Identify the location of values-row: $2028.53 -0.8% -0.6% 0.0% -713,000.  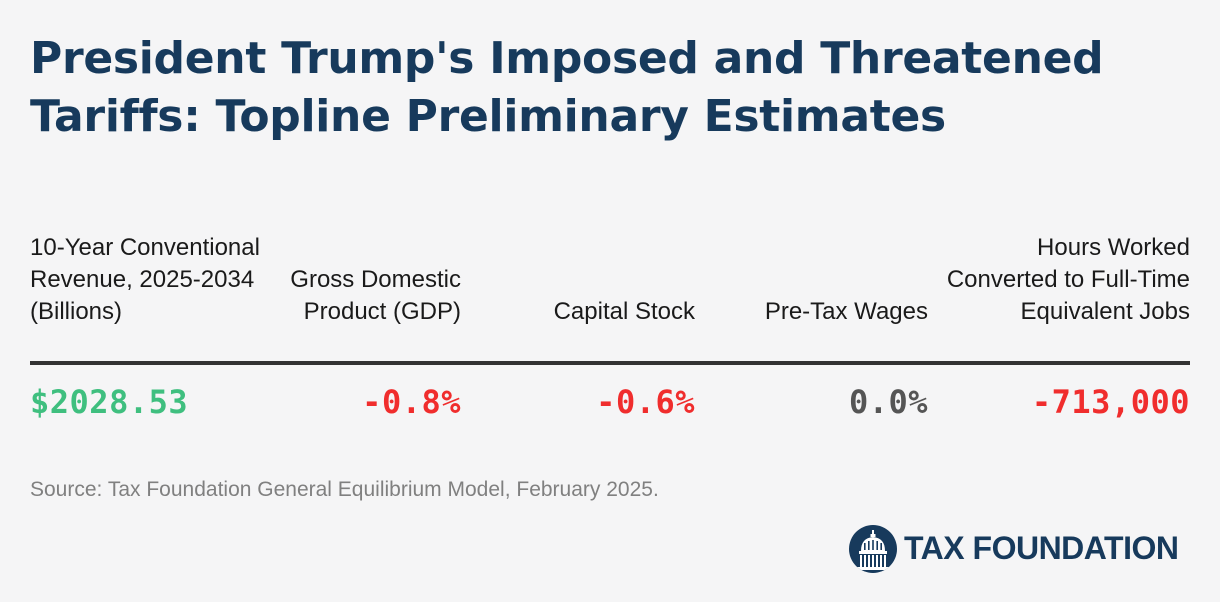
(610, 402).